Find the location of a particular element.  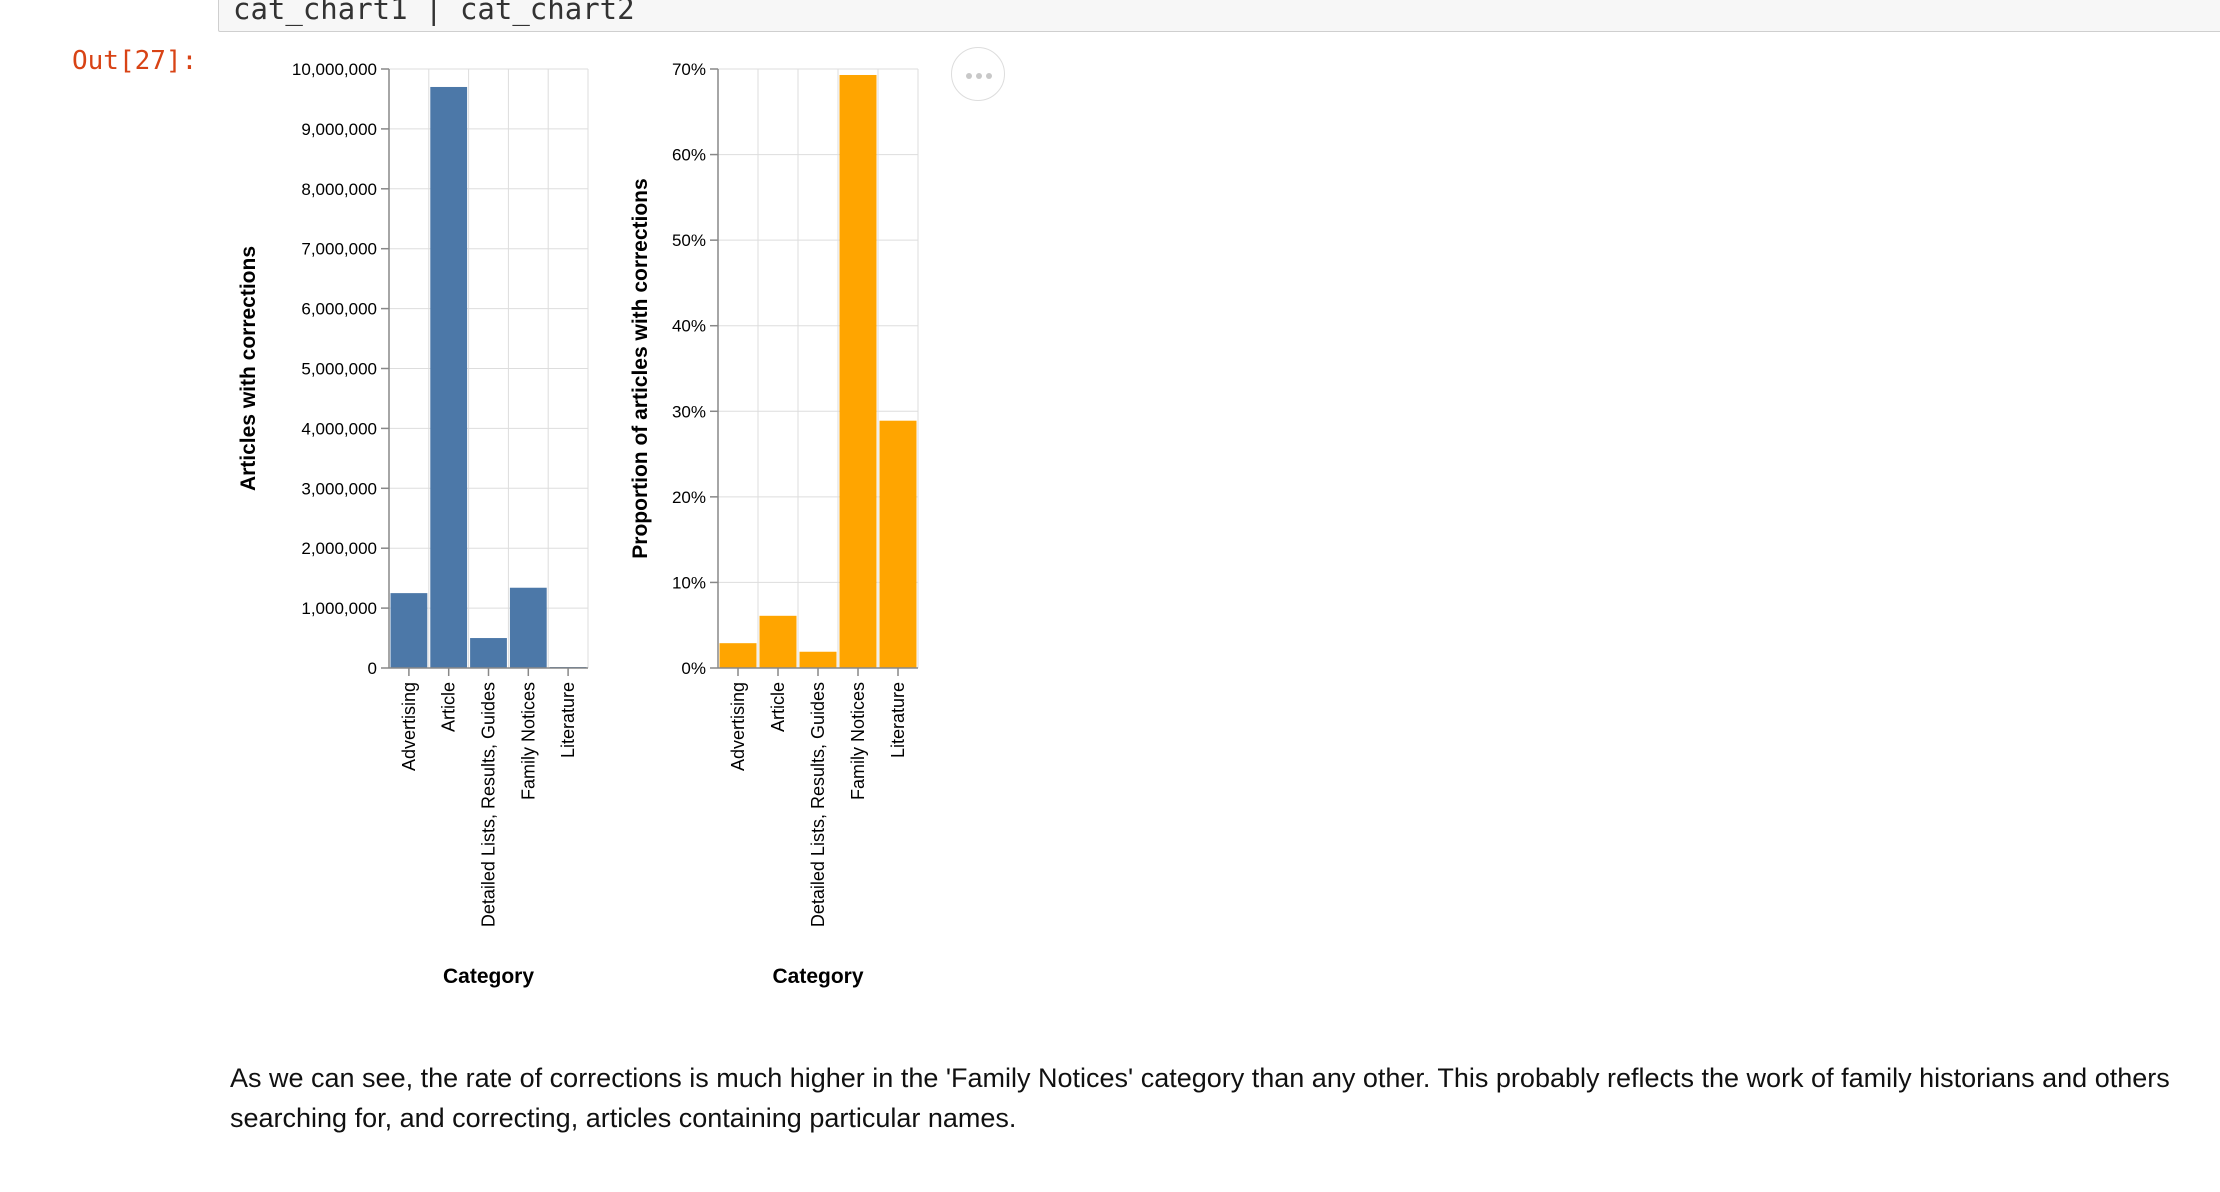

chart-actions-menu-button is located at coordinates (978, 74).